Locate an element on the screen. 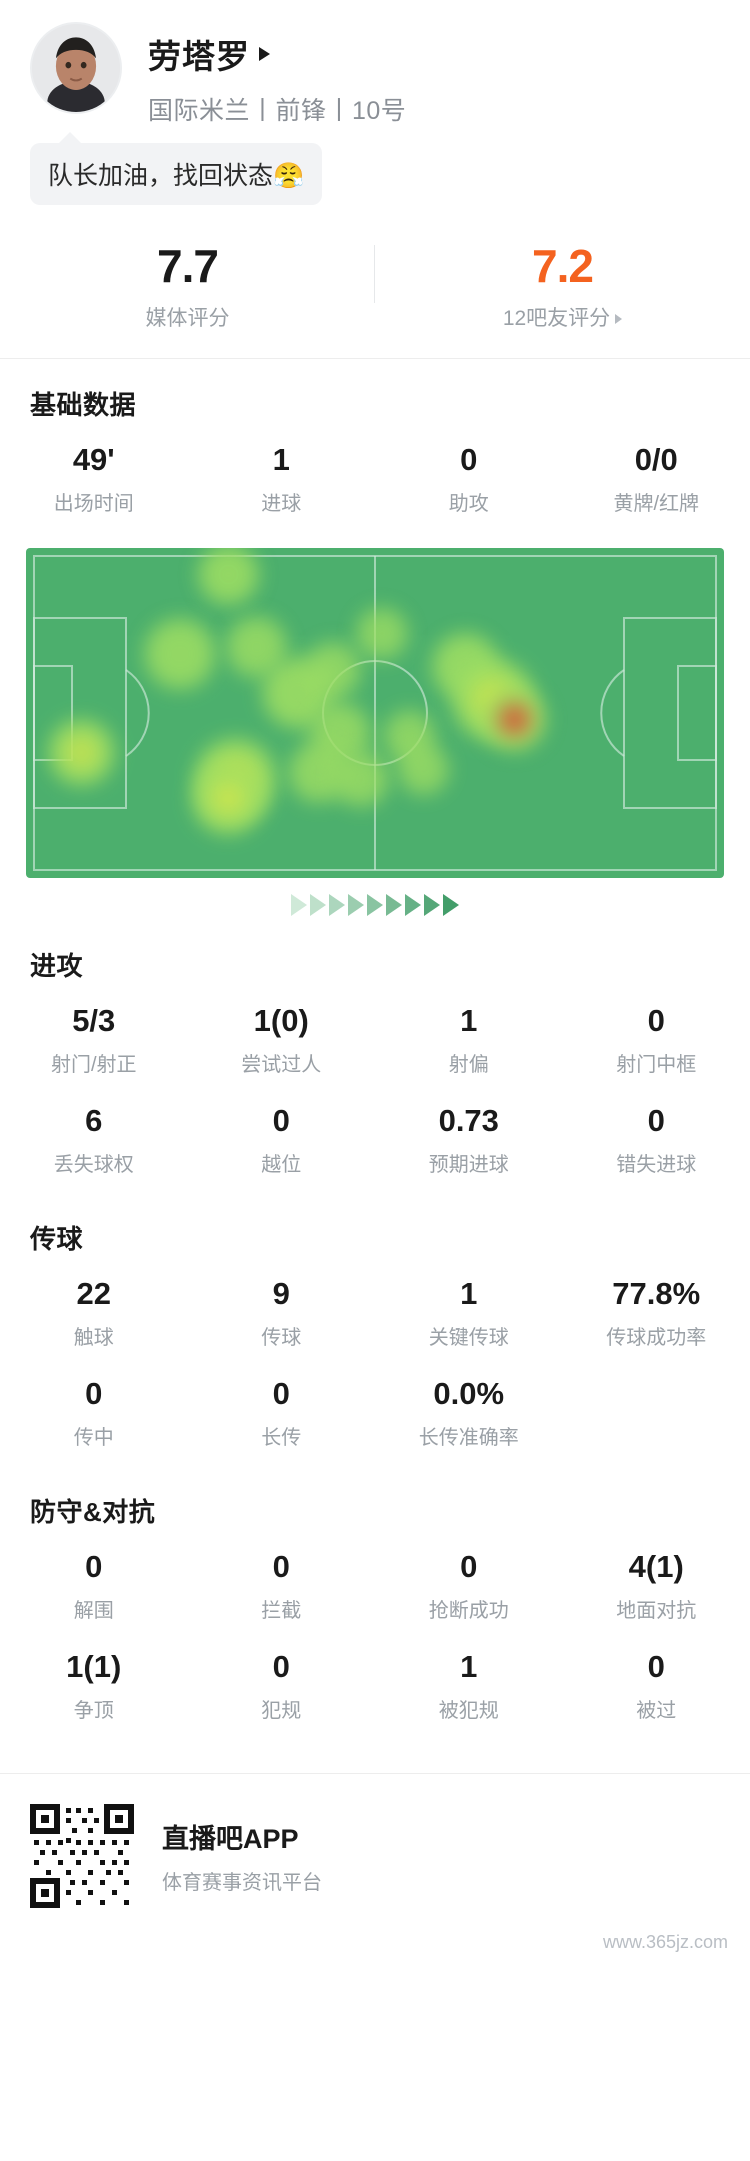 The width and height of the screenshot is (750, 2161). comment-bubble-wrap: 队长加油，找回状态😤 is located at coordinates (375, 166).